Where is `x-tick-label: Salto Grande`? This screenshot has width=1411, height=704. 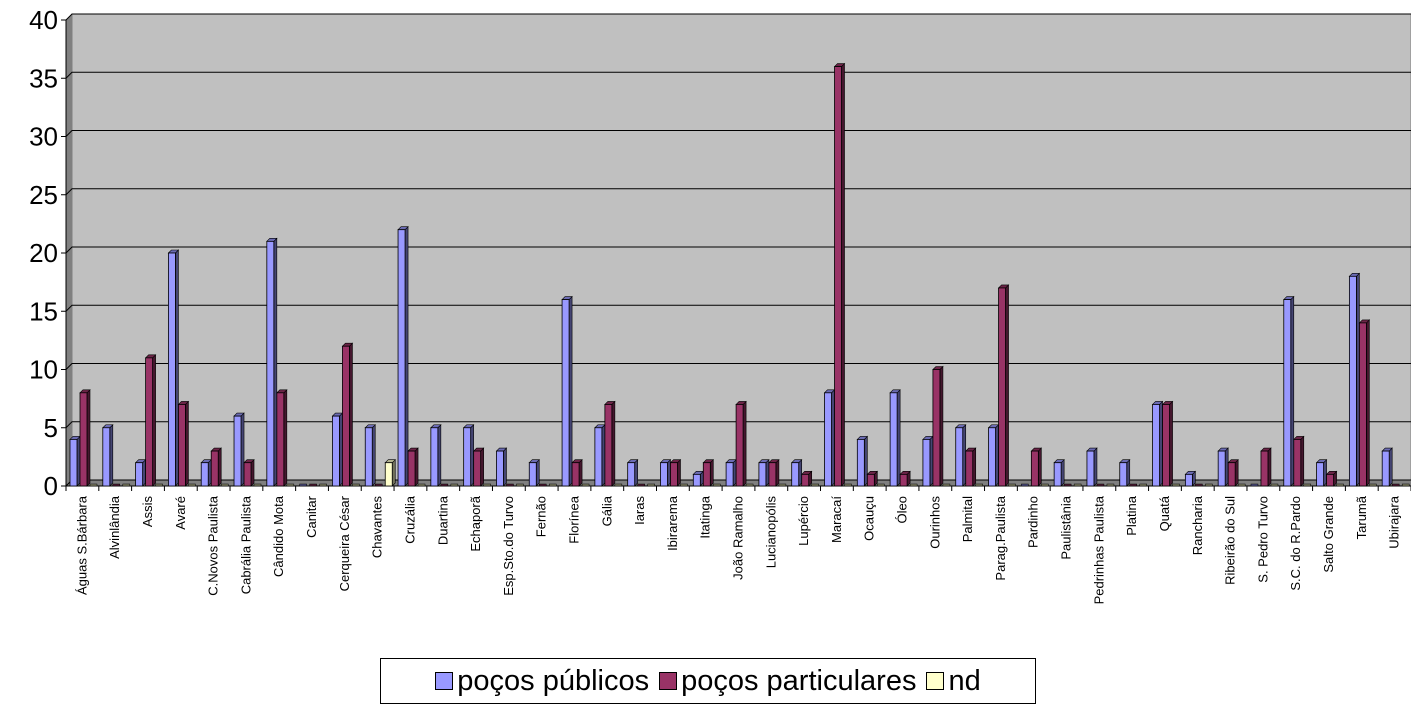 x-tick-label: Salto Grande is located at coordinates (1328, 534).